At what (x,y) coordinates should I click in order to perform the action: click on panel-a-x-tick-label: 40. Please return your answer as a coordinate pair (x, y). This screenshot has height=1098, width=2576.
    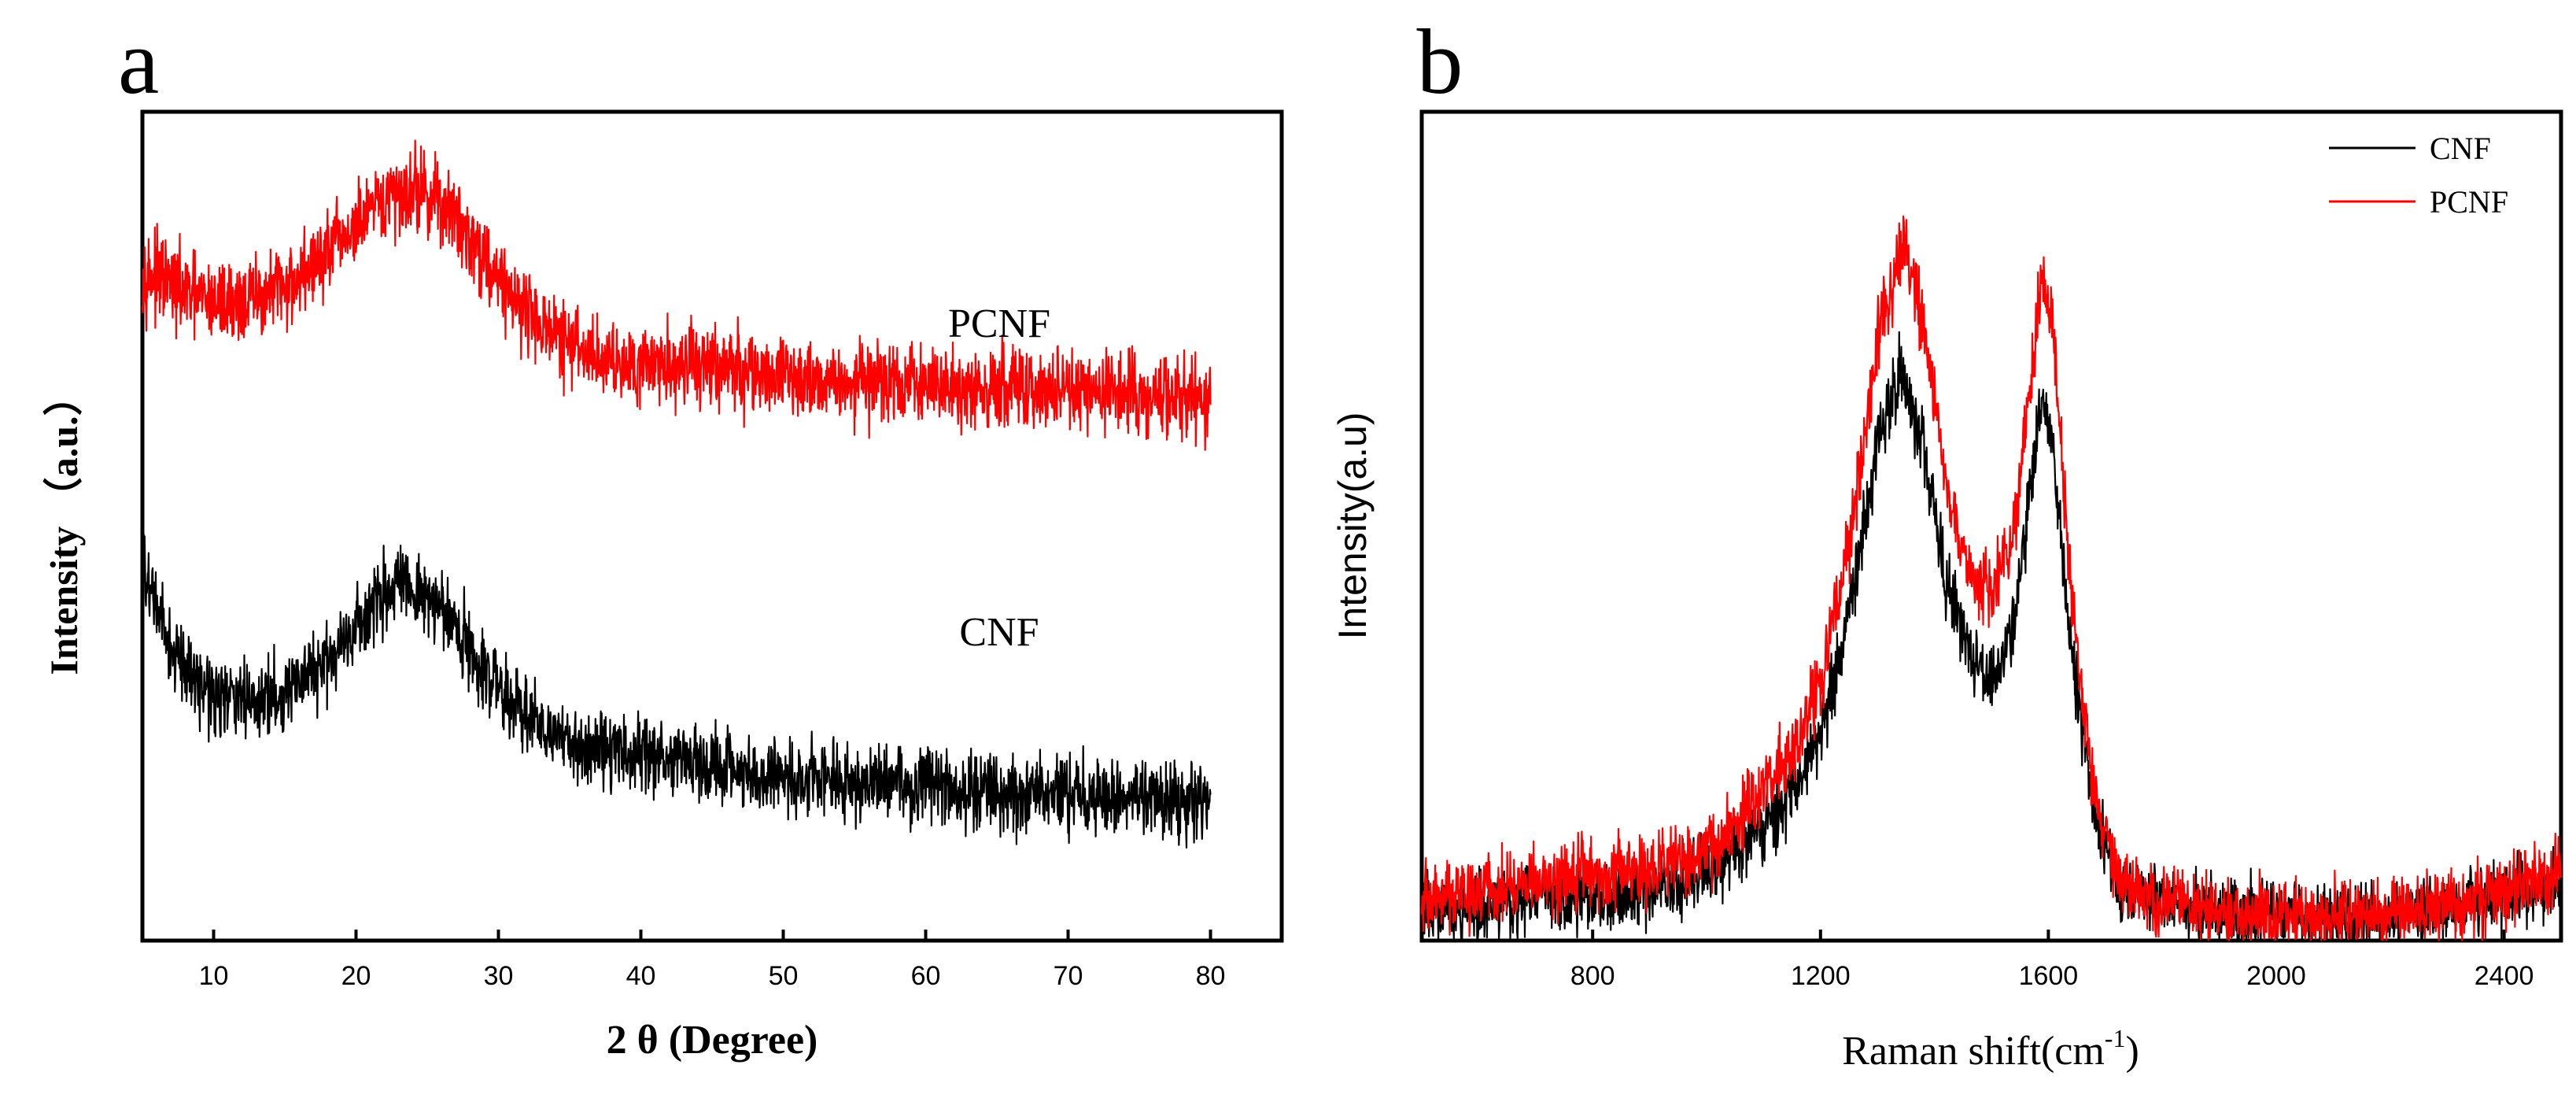
    Looking at the image, I should click on (641, 976).